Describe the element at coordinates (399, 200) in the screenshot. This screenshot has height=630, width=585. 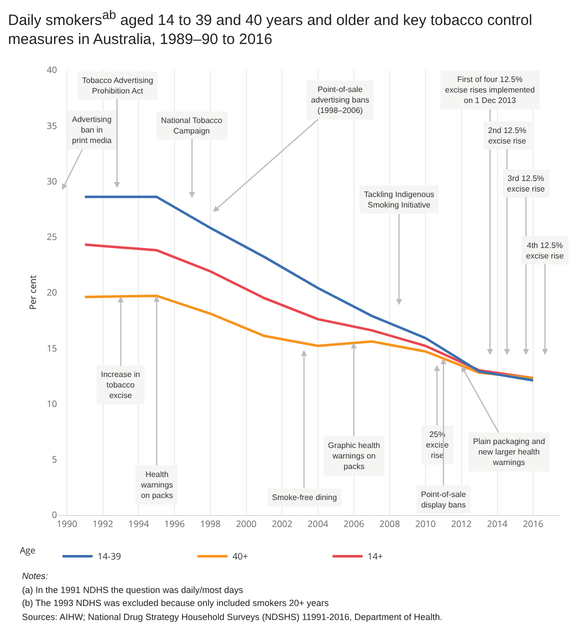
I see `annotation: Tackling Indigenous Smoking Initiative` at that location.